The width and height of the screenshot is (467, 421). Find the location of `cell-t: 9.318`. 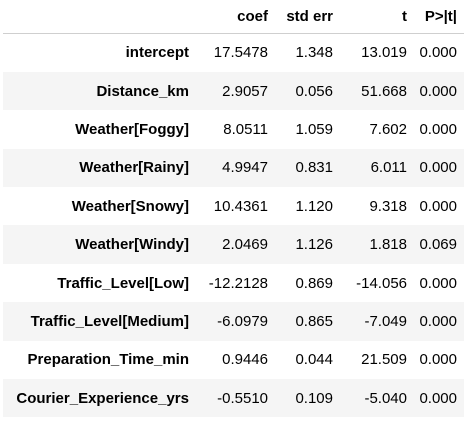

cell-t: 9.318 is located at coordinates (388, 206).